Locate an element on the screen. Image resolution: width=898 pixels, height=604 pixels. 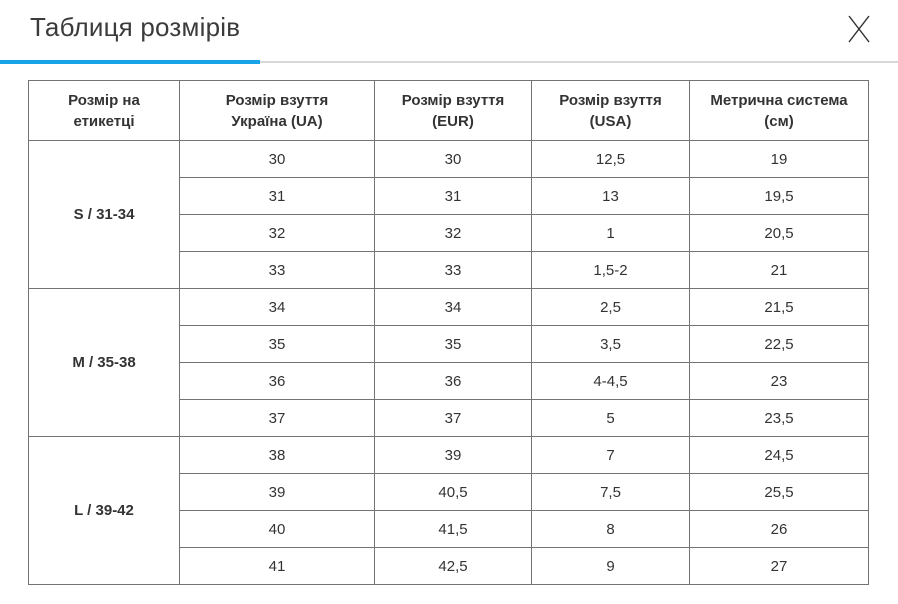
table-row: 39 40,5 7,5 25,5 is located at coordinates (449, 492).